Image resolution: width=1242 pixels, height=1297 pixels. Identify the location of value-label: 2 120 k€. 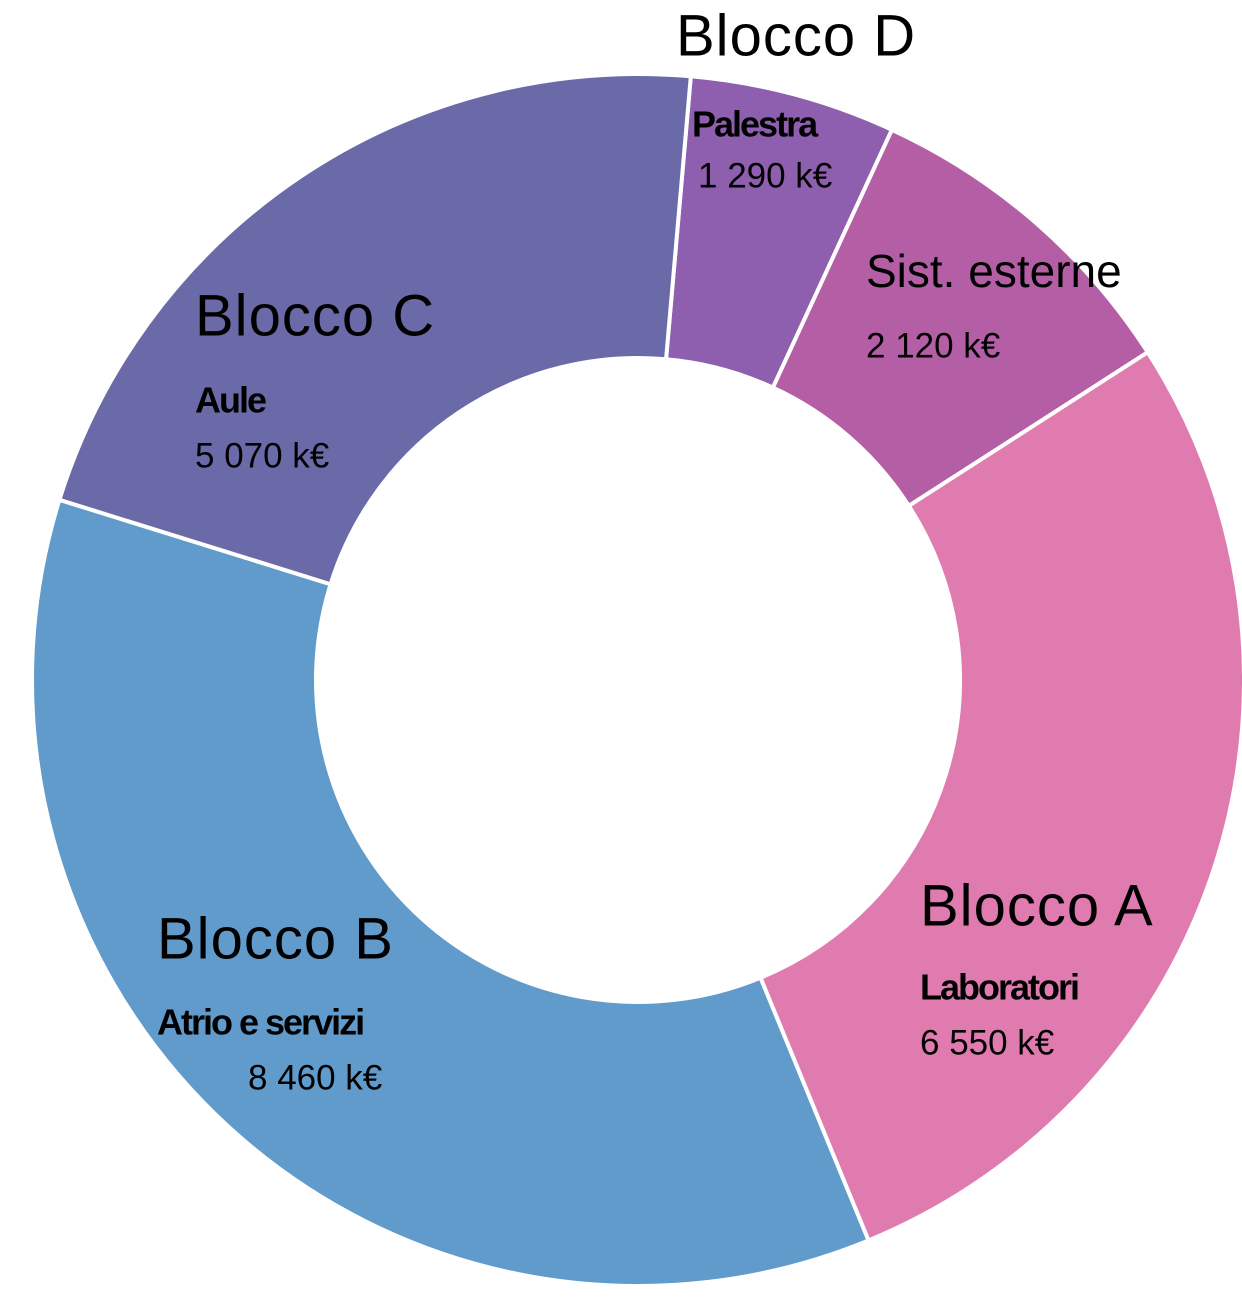
(933, 345).